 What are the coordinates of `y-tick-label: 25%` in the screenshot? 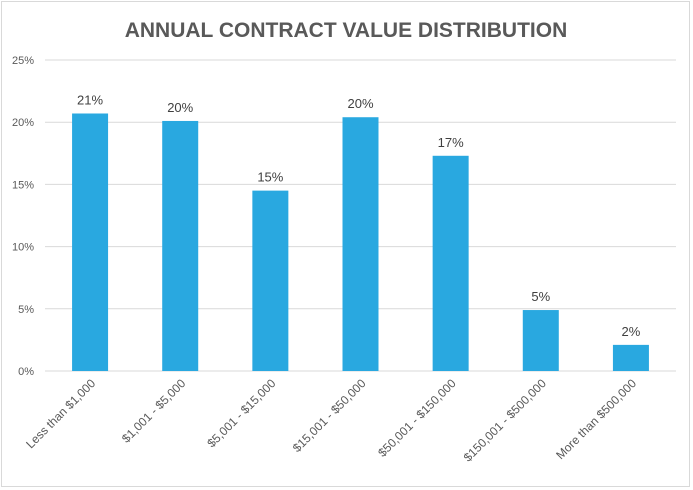 It's located at (23, 61).